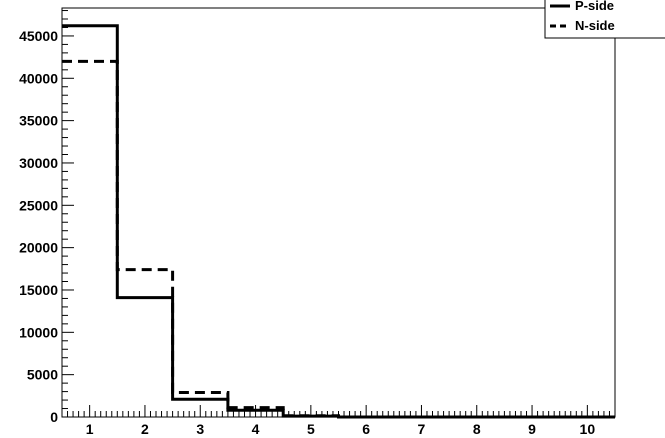  Describe the element at coordinates (256, 429) in the screenshot. I see `x-tick-label: 4` at that location.